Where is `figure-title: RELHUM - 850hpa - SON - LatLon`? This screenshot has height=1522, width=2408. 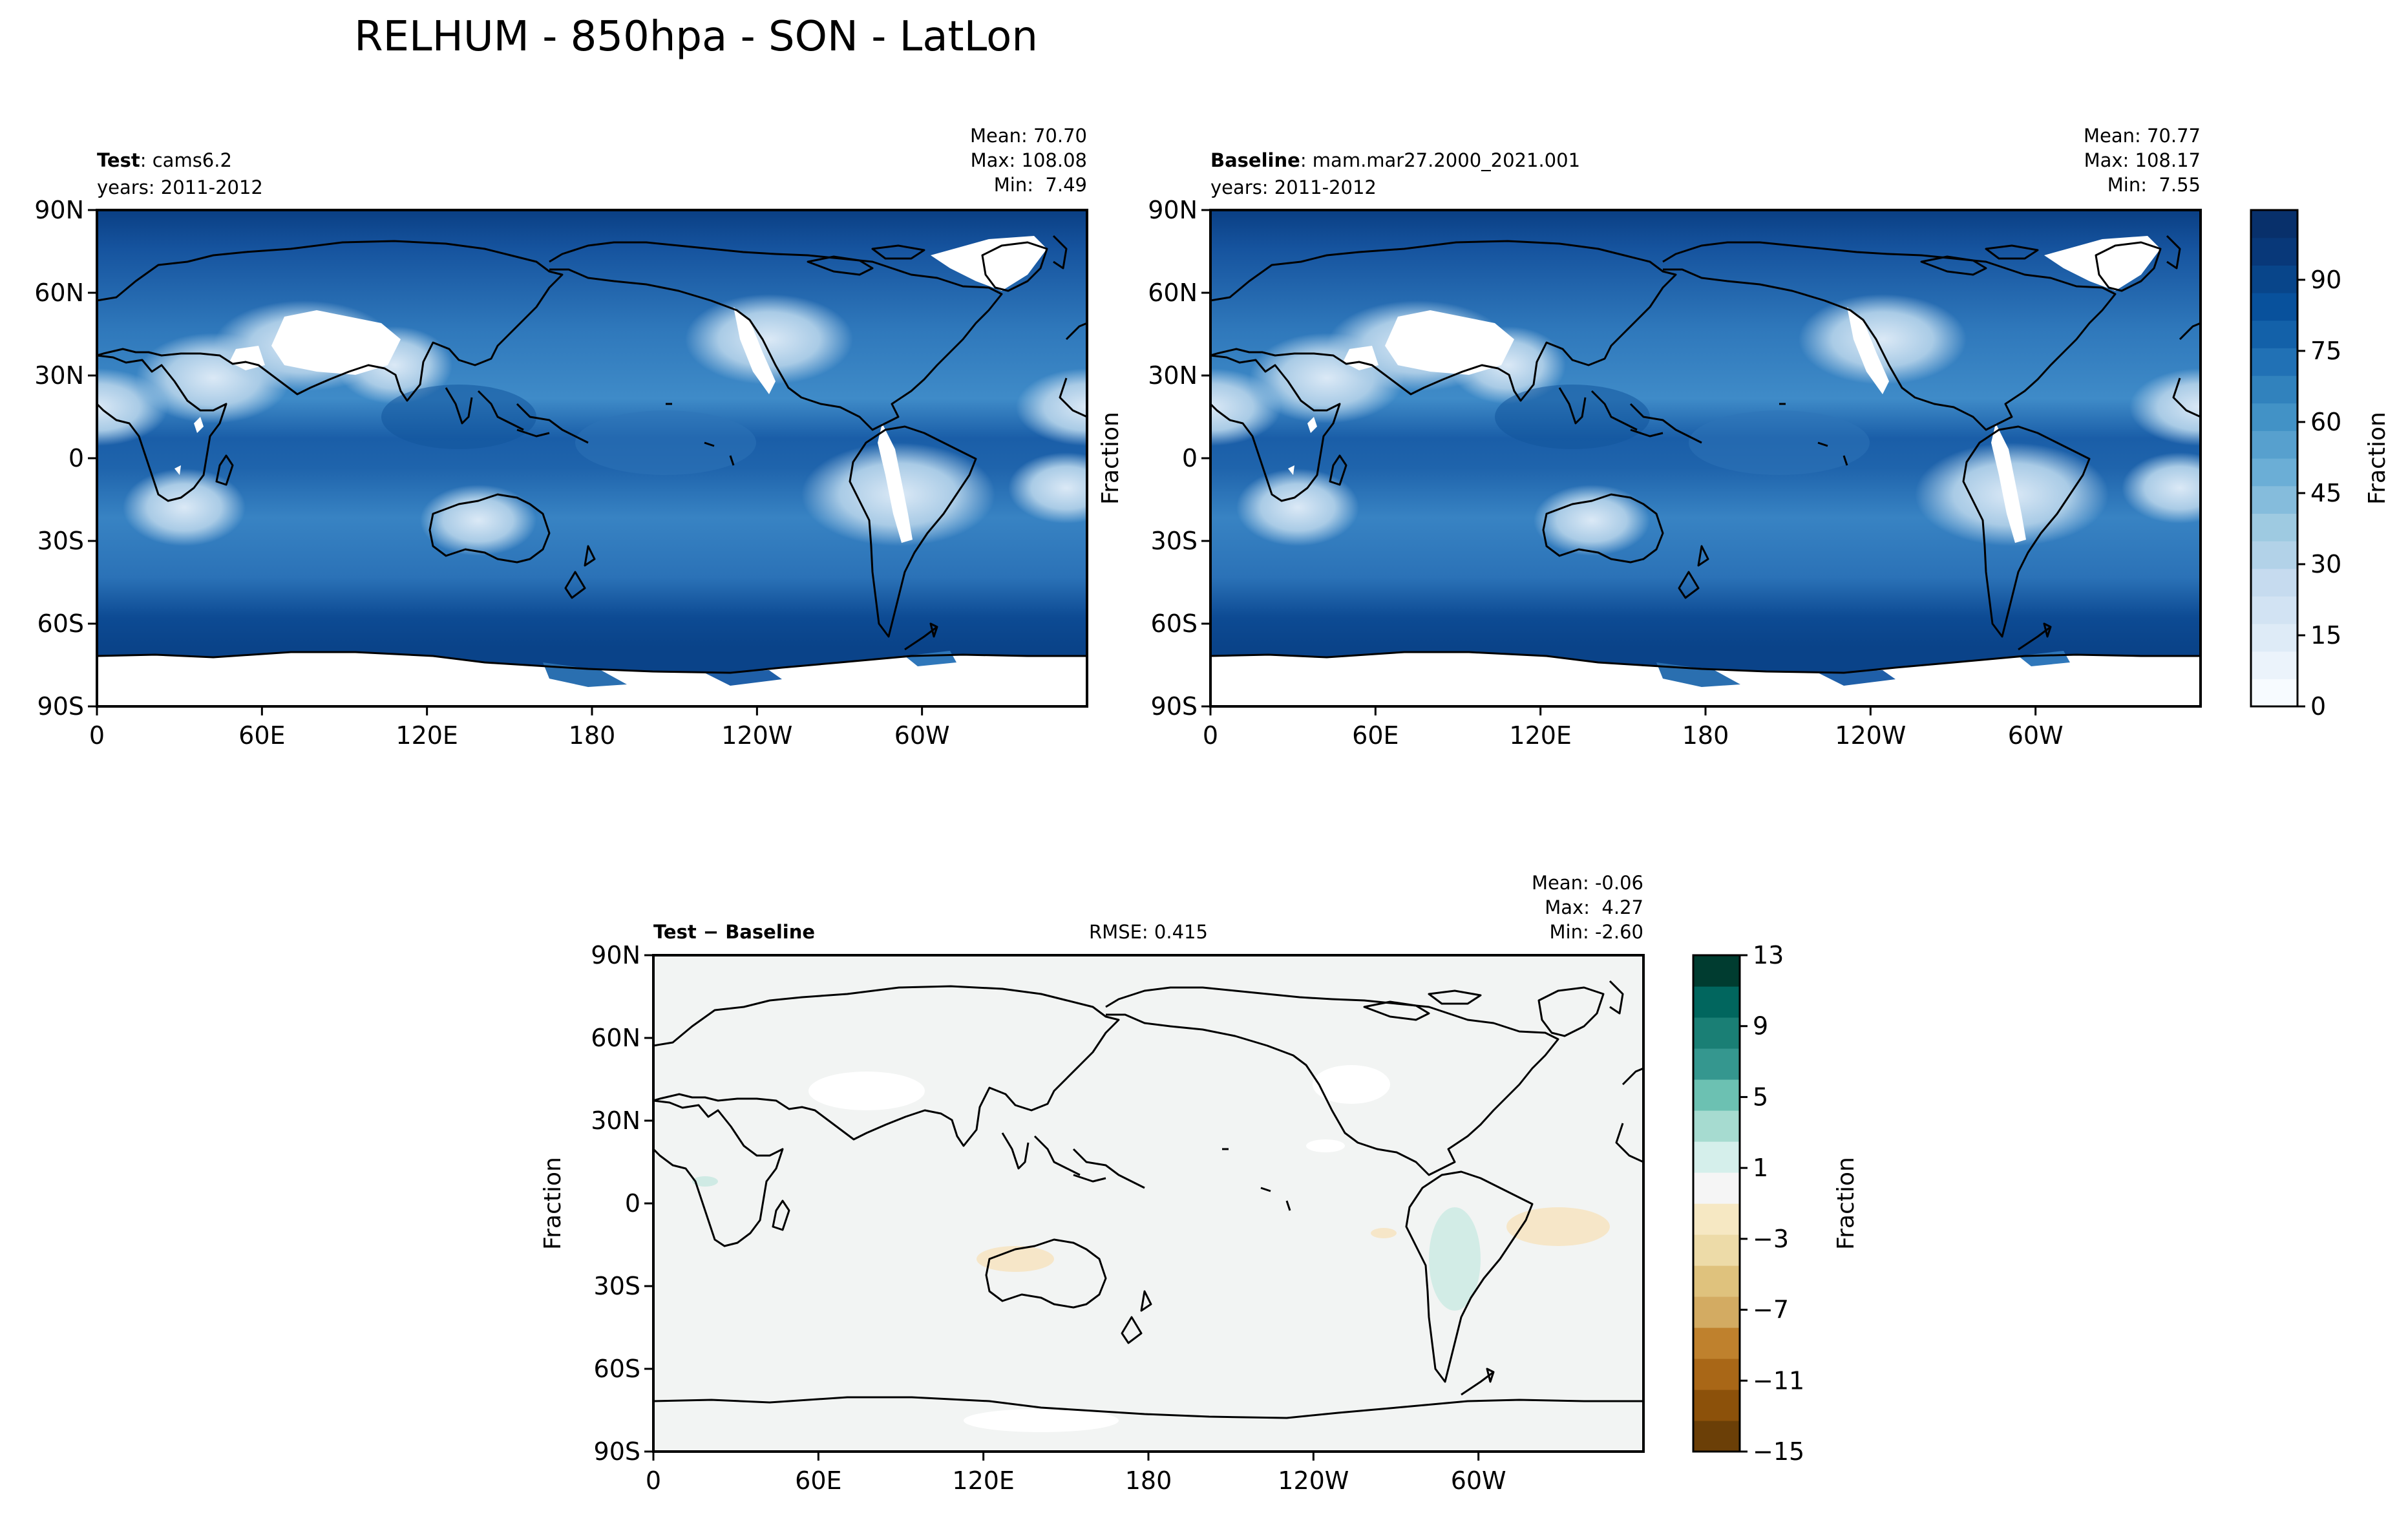
figure-title: RELHUM - 850hpa - SON - LatLon is located at coordinates (696, 37).